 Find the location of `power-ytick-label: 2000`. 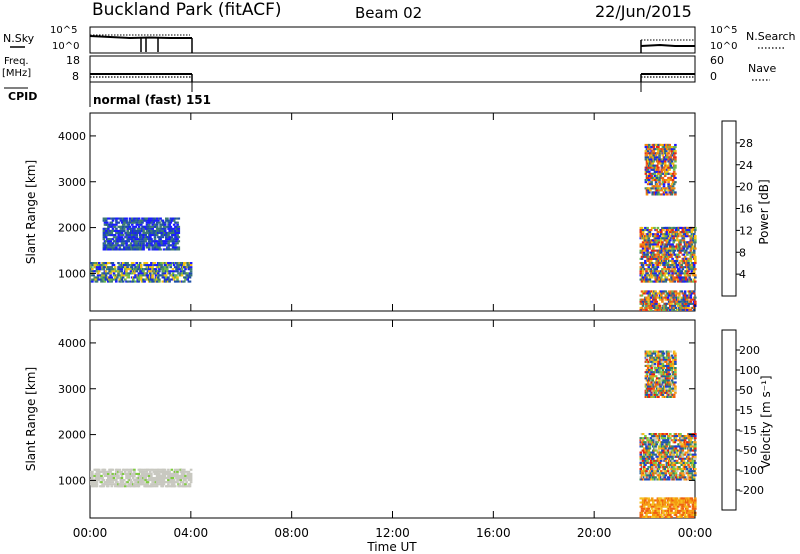

power-ytick-label: 2000 is located at coordinates (72, 228).